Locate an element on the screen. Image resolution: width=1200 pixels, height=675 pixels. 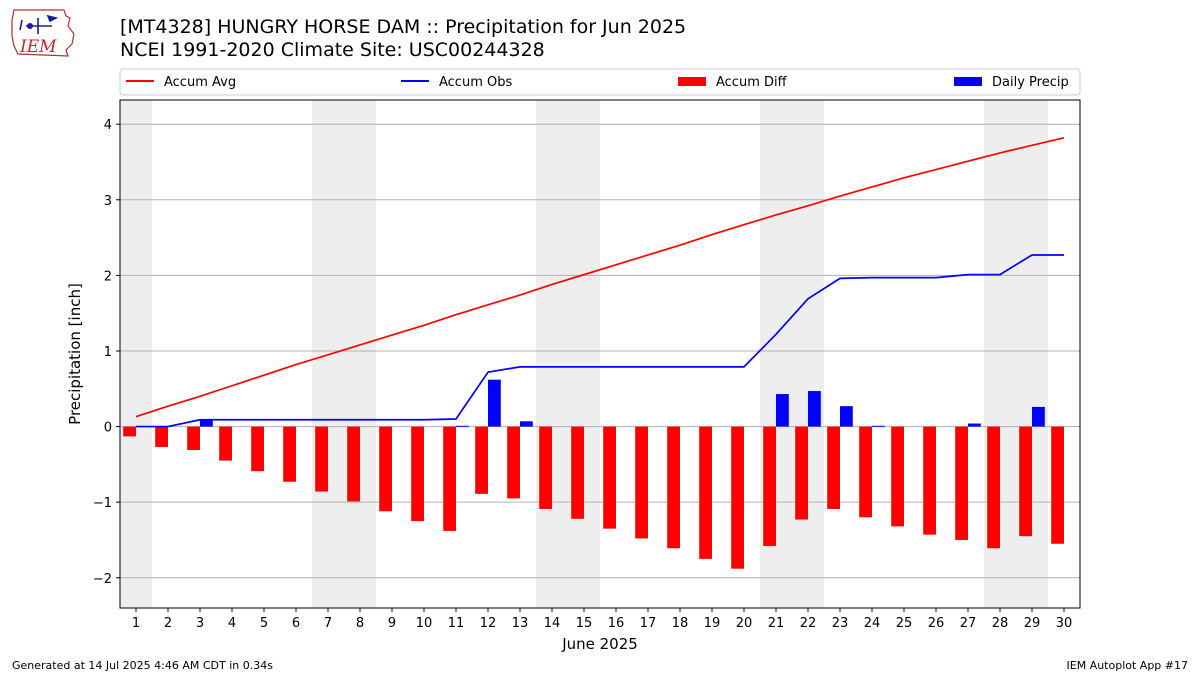
x-tick-label: 25 is located at coordinates (904, 623).